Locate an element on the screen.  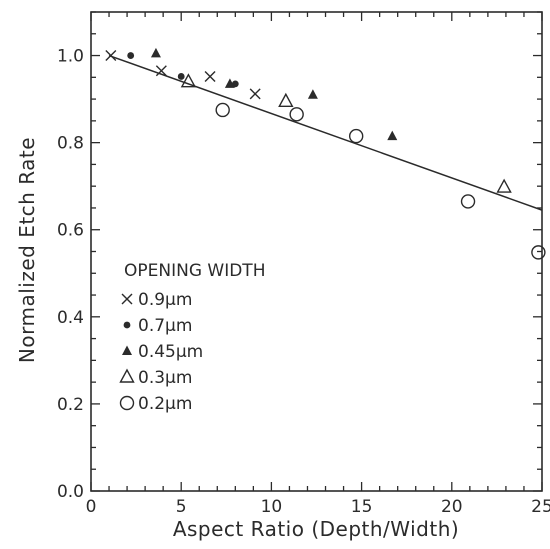
legend-label-0-2um: 0.2μm is located at coordinates (165, 404).